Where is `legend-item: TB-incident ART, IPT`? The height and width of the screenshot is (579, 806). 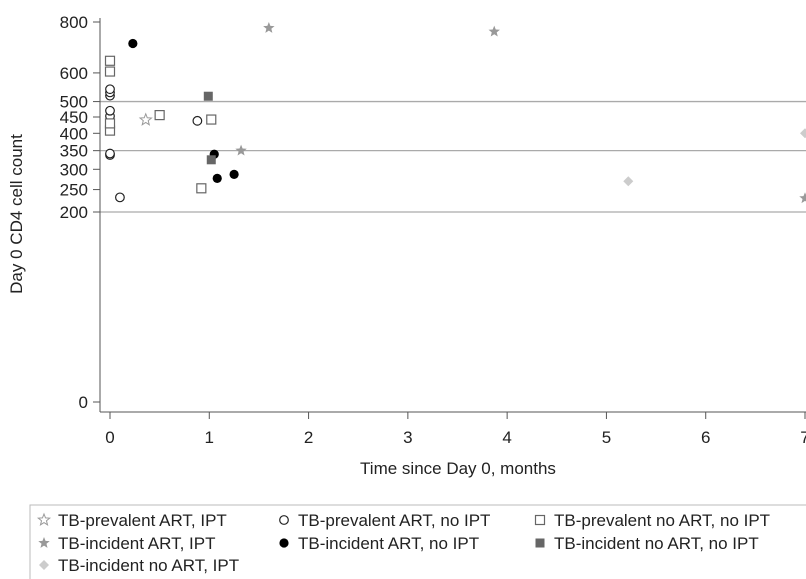 legend-item: TB-incident ART, IPT is located at coordinates (126, 543).